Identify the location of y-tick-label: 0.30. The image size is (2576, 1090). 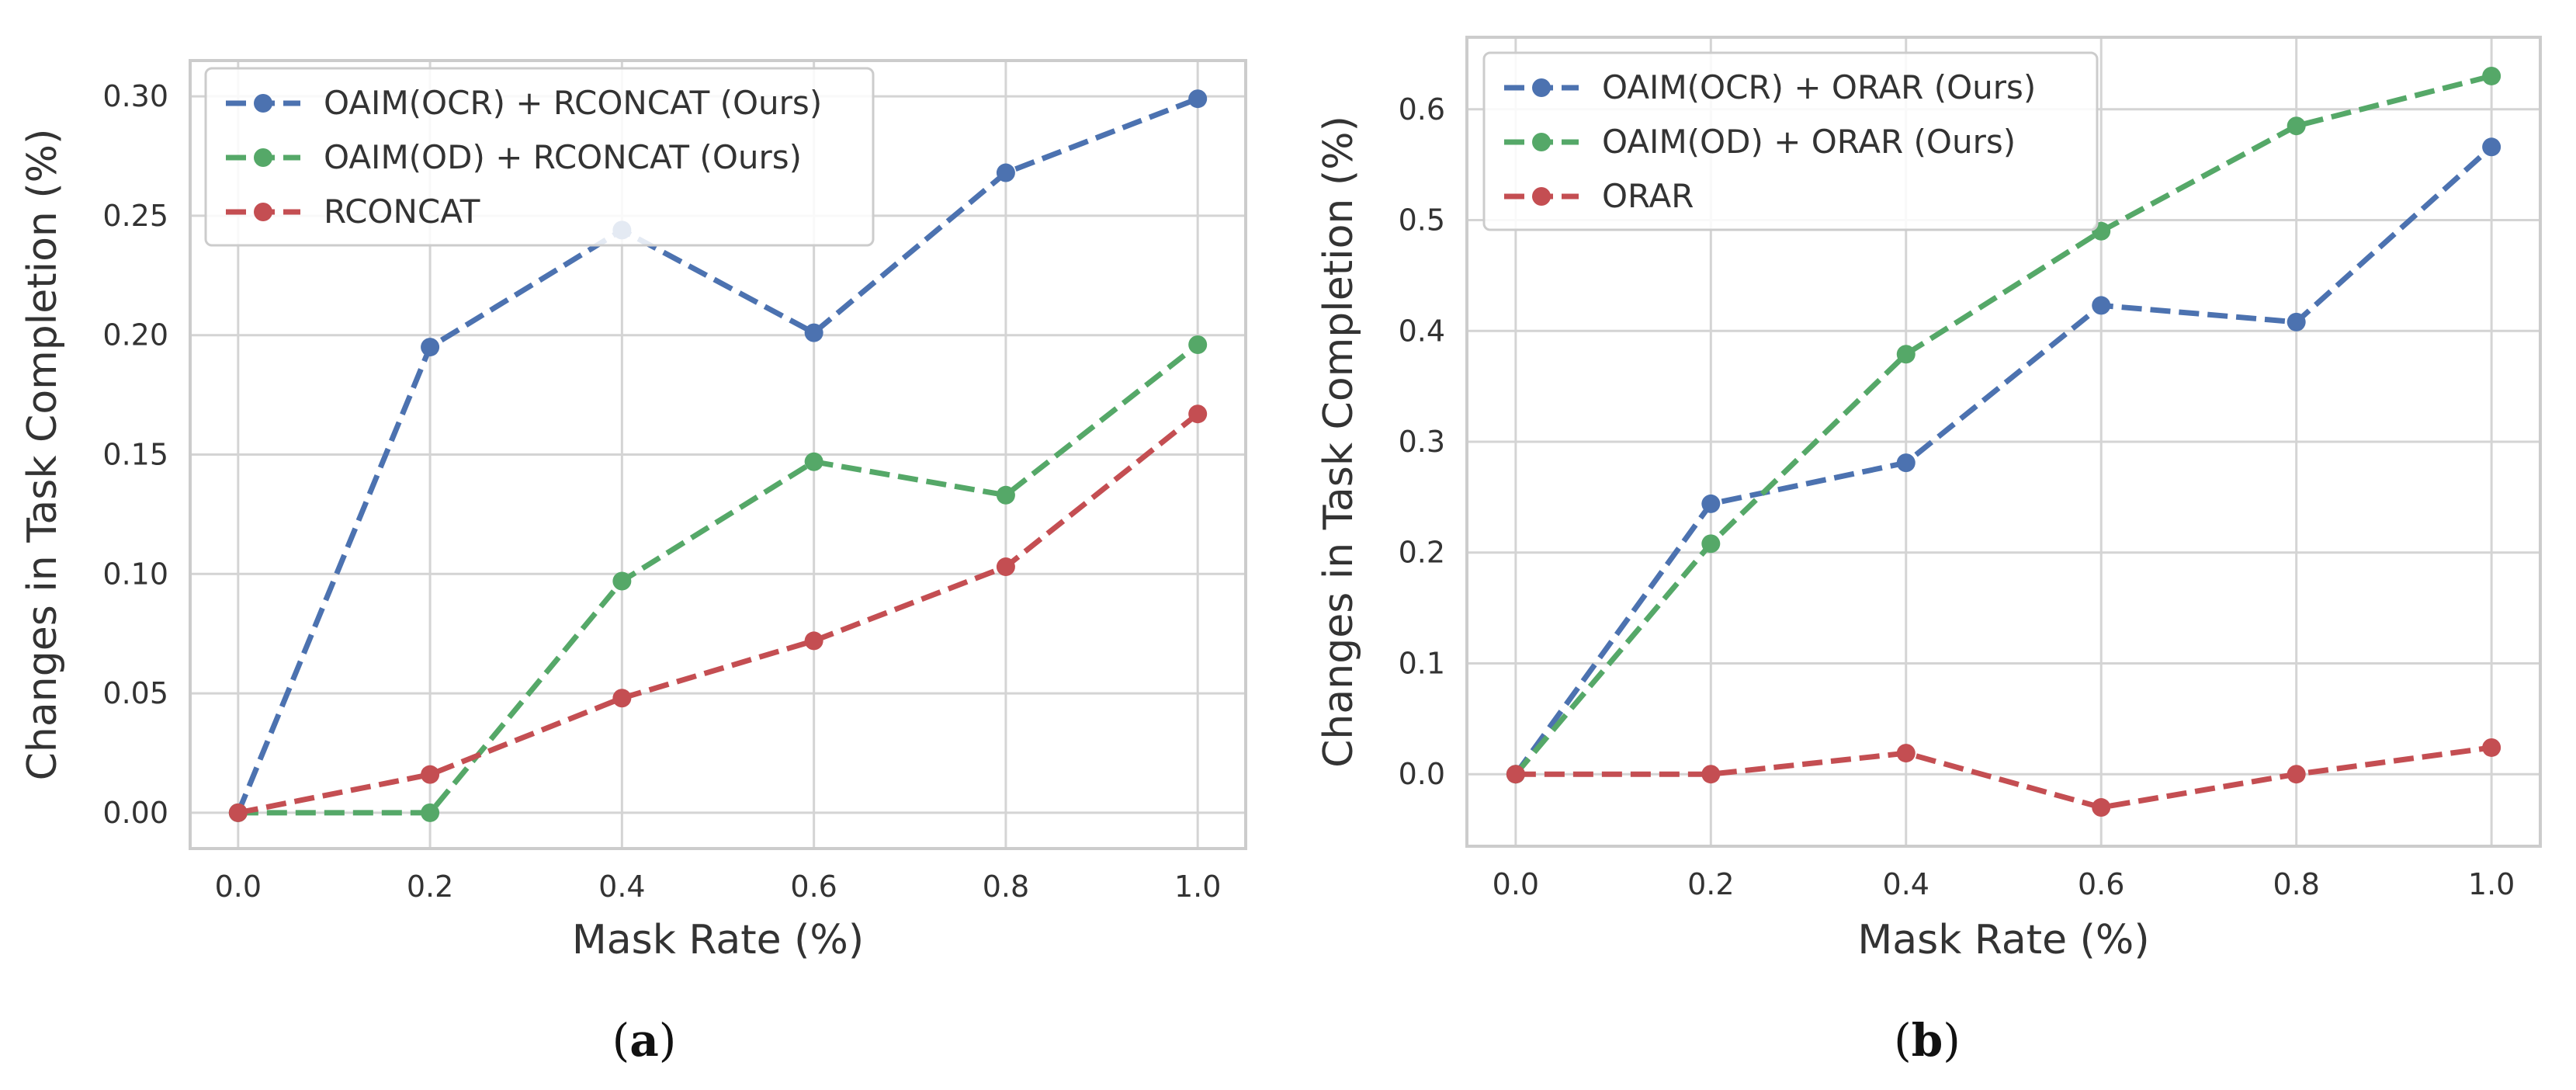
(135, 96).